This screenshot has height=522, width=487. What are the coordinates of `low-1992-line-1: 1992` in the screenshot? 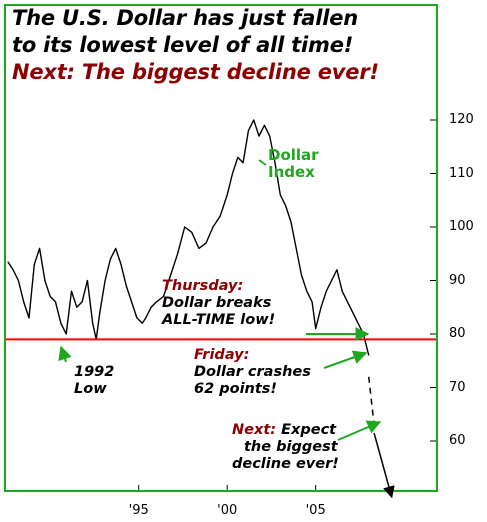 It's located at (94, 372).